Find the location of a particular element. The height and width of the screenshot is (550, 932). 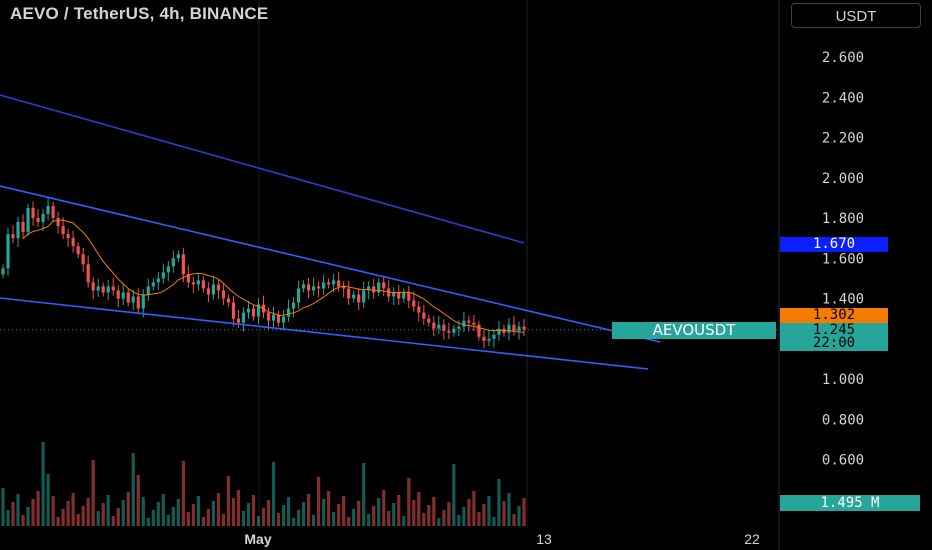

time-axis: May 13 22 is located at coordinates (502, 539).